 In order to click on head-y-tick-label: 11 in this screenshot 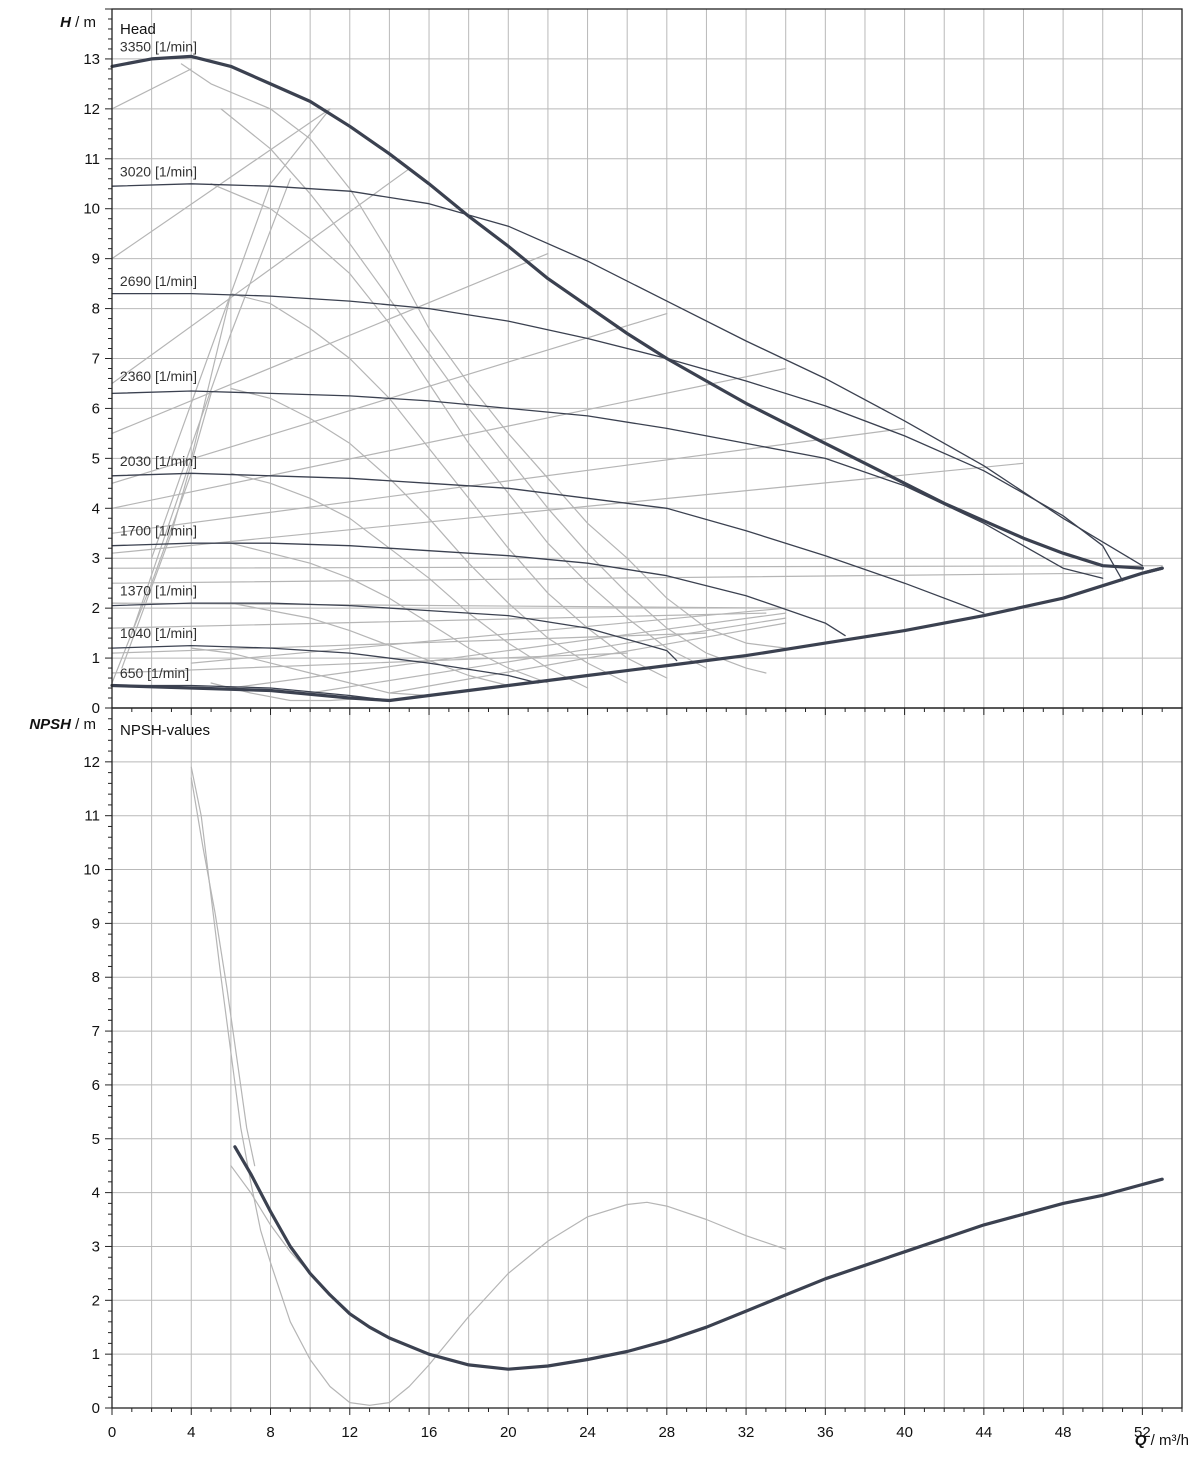, I will do `click(92, 159)`.